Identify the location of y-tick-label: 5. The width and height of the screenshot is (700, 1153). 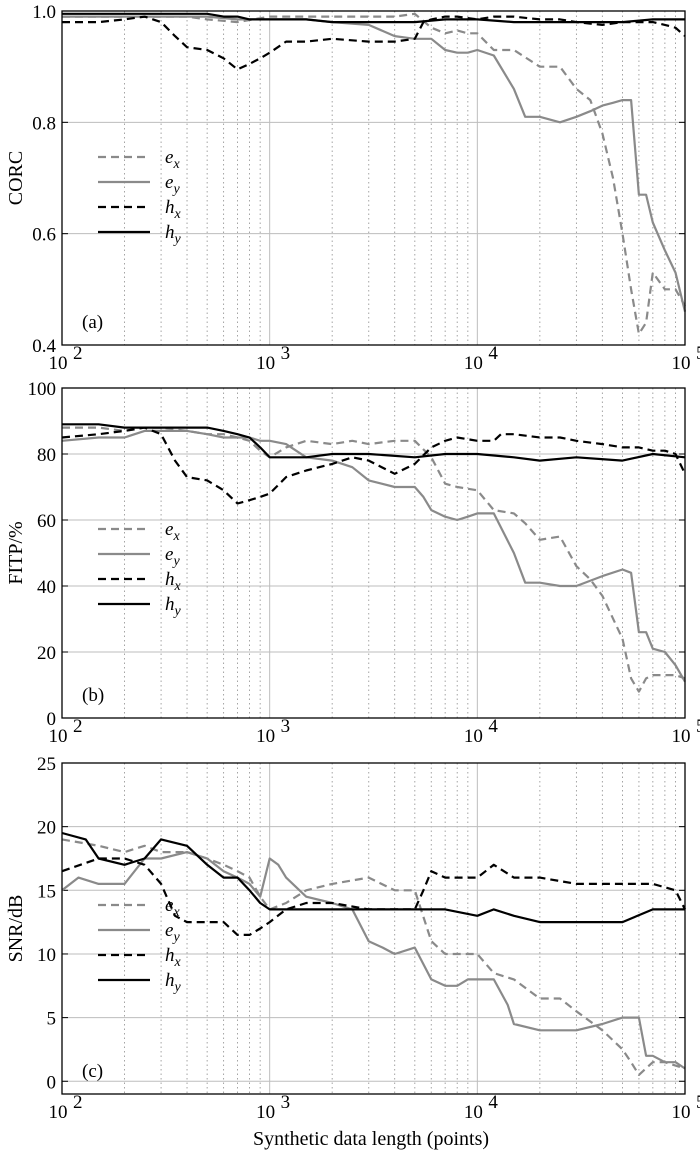
(52, 1019).